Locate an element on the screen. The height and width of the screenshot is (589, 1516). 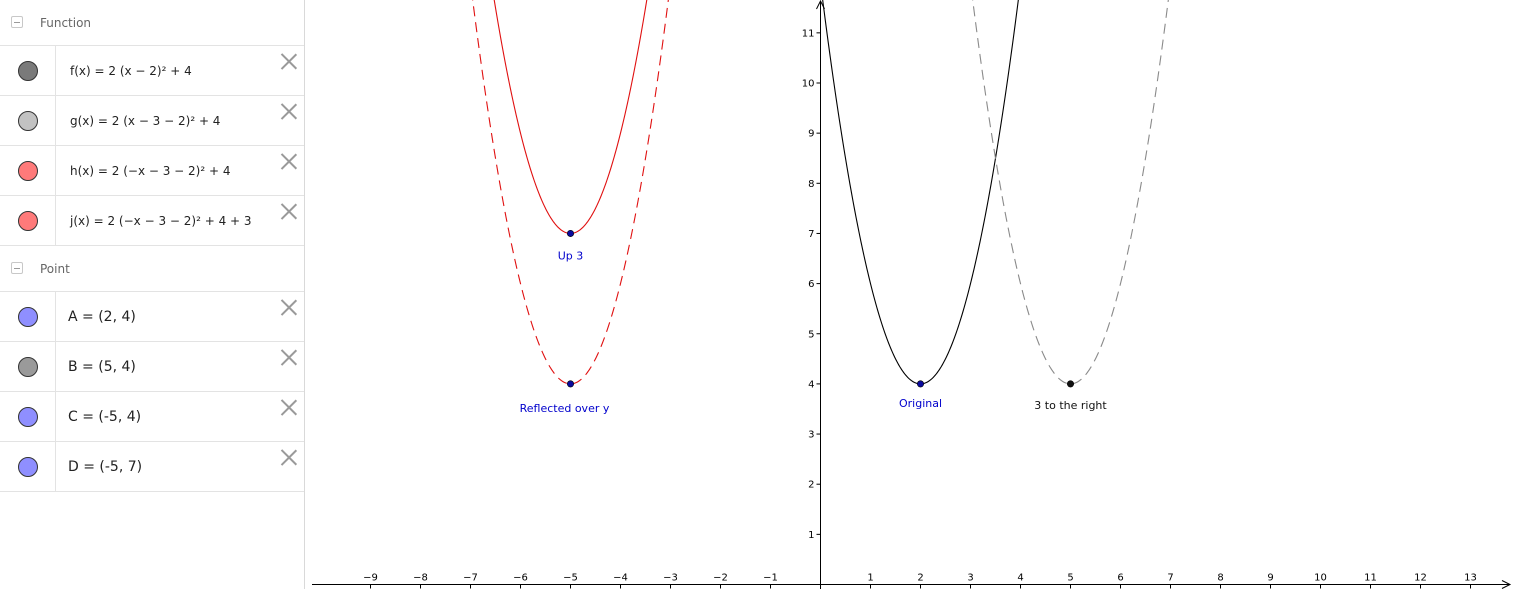
x-tick-label: 6 is located at coordinates (1120, 578).